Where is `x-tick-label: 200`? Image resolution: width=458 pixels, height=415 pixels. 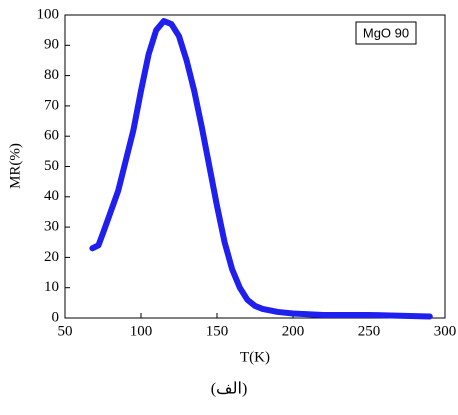 x-tick-label: 200 is located at coordinates (293, 331).